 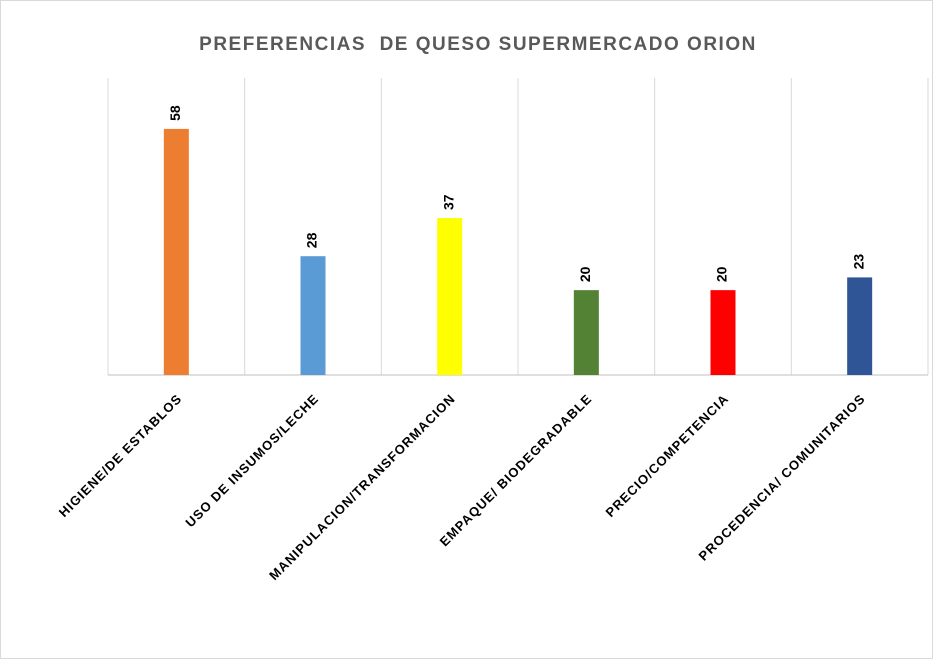 I want to click on chart-title: PREFERENCIAS DE QUESO SUPERMERCADO ORION, so click(x=478, y=44).